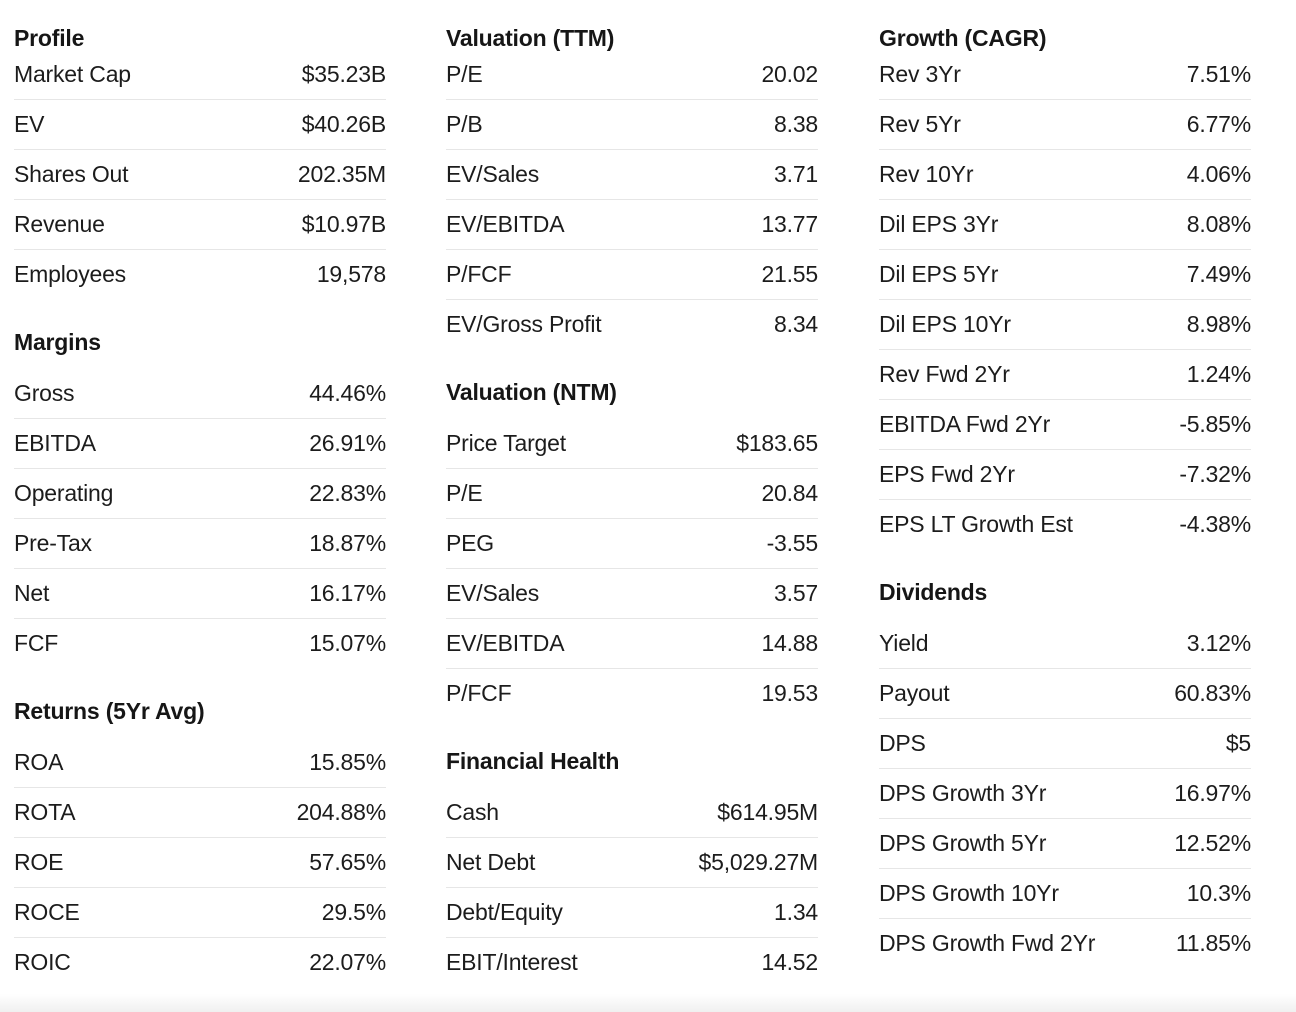 The image size is (1296, 1012). What do you see at coordinates (1218, 274) in the screenshot?
I see `metric-value: 7.49%` at bounding box center [1218, 274].